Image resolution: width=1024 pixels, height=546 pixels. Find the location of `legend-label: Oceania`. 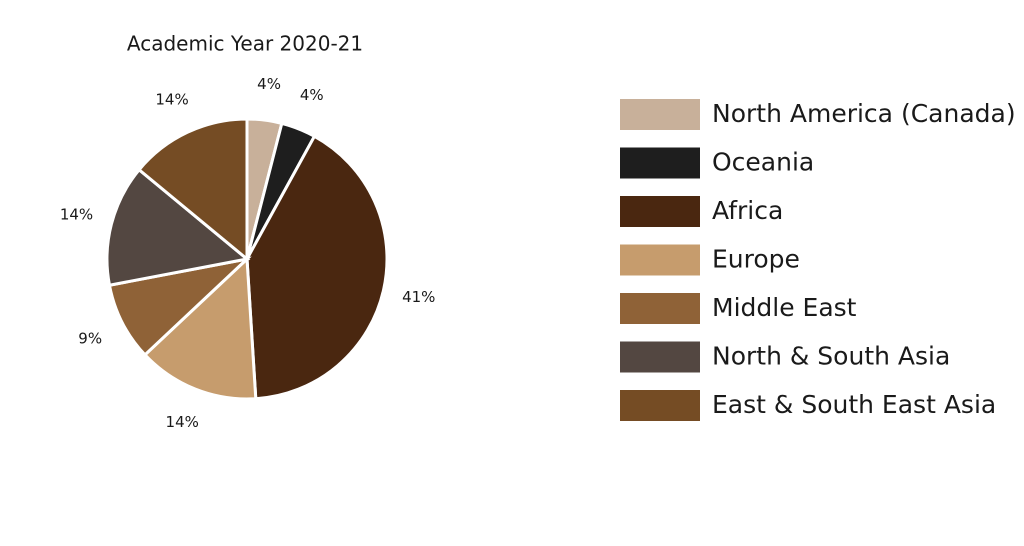

legend-label: Oceania is located at coordinates (763, 162).